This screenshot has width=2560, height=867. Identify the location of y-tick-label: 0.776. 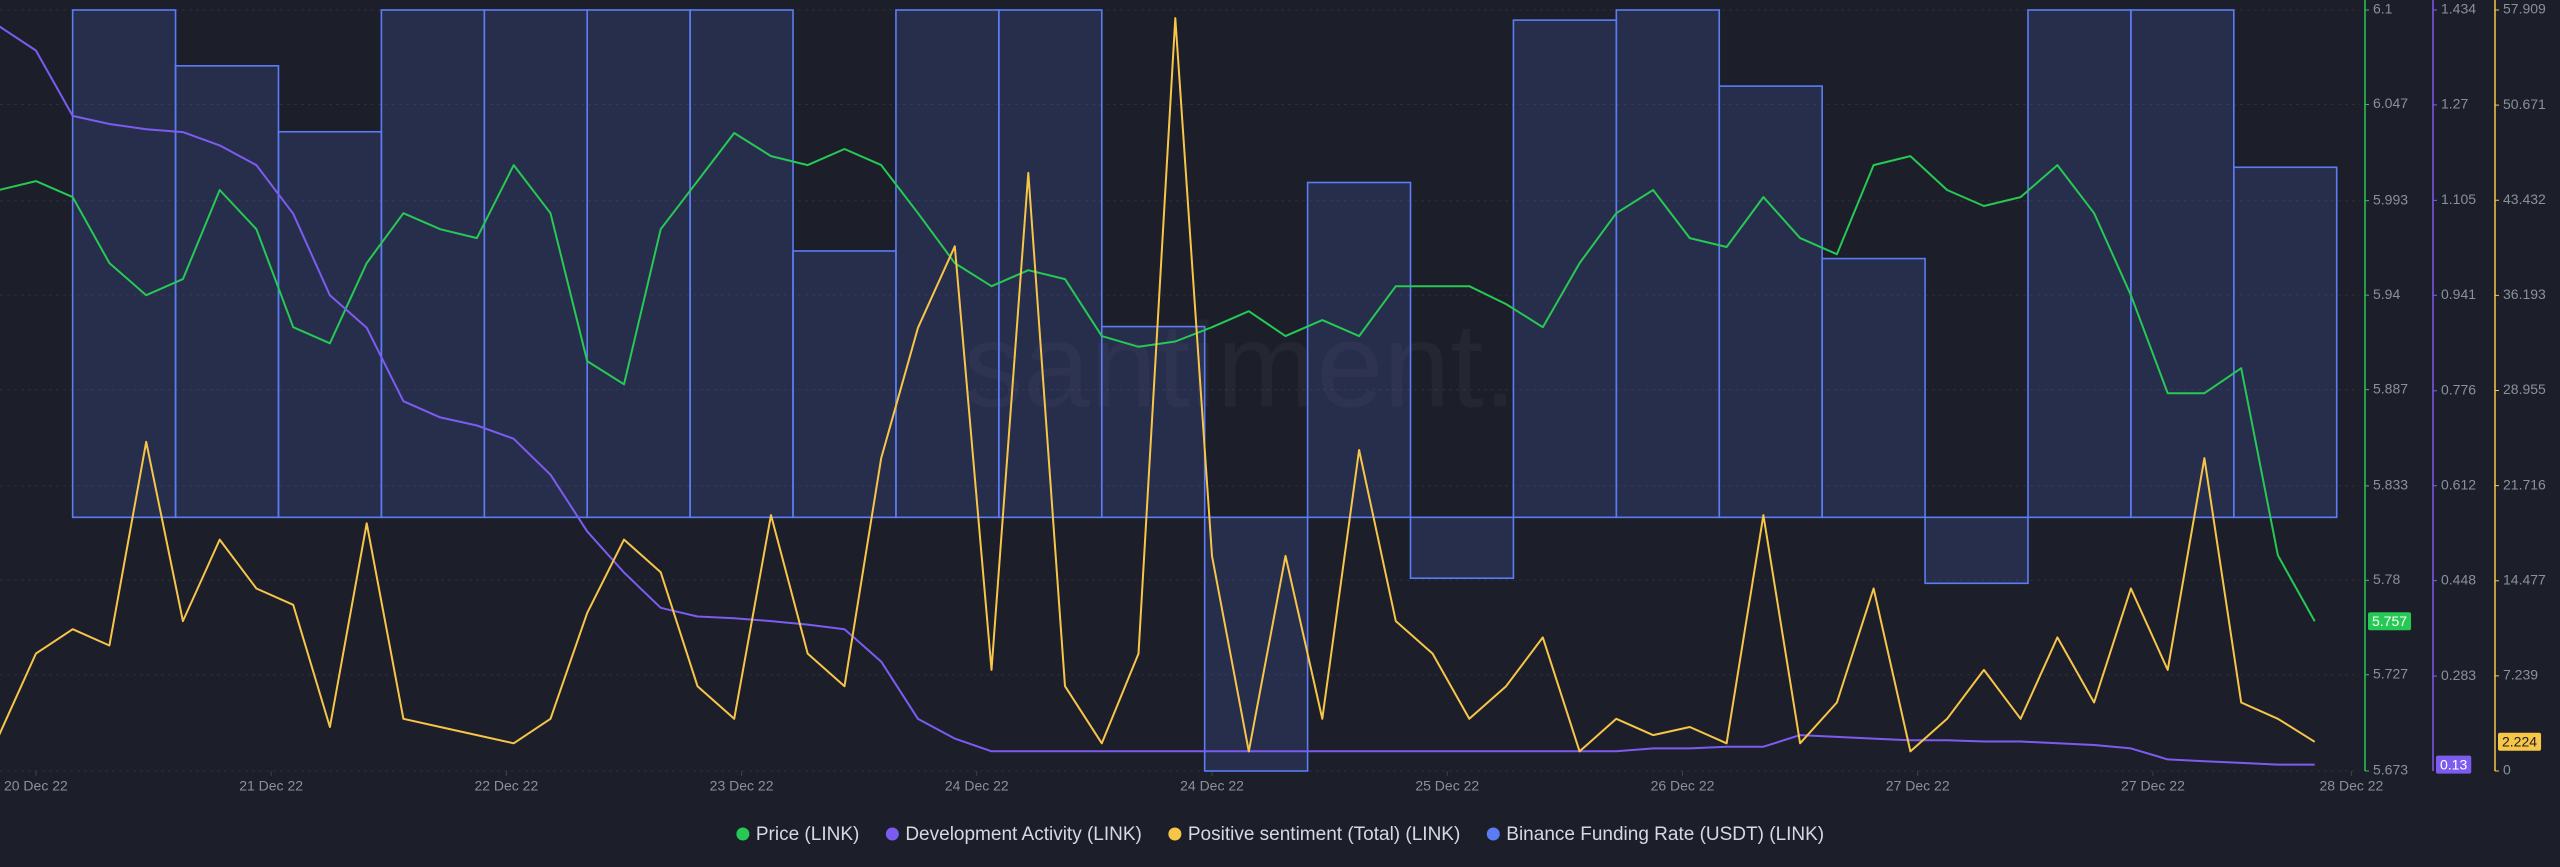
(2458, 389).